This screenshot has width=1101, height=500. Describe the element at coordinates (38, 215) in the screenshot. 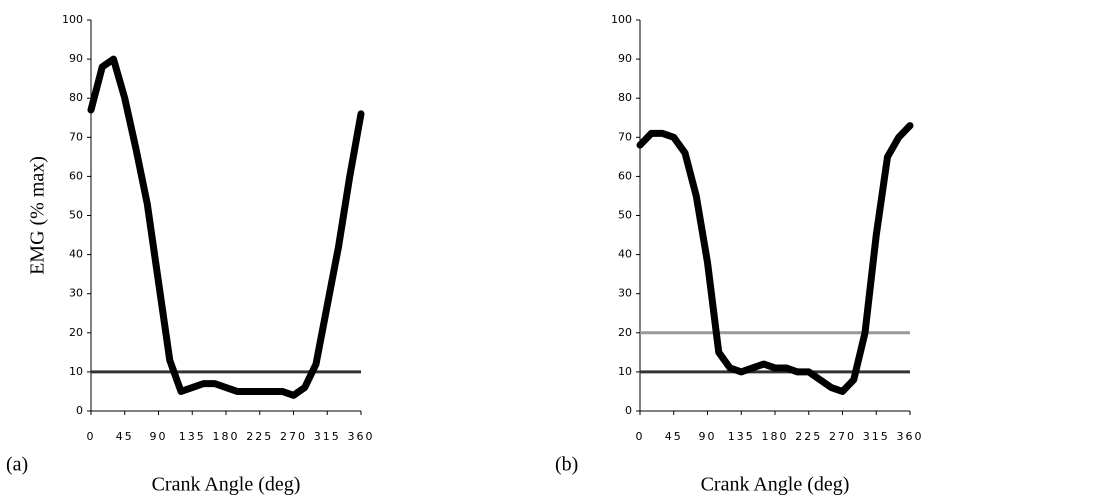

I see `y-axis-label: EMG (% max)` at that location.